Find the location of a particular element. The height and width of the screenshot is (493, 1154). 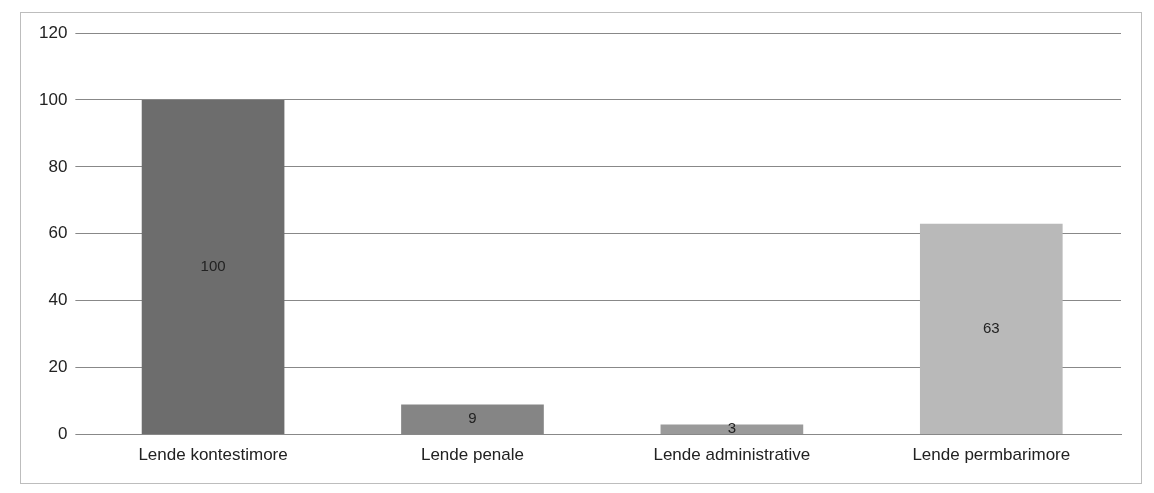

y-tick-label: 40 is located at coordinates (58, 300).